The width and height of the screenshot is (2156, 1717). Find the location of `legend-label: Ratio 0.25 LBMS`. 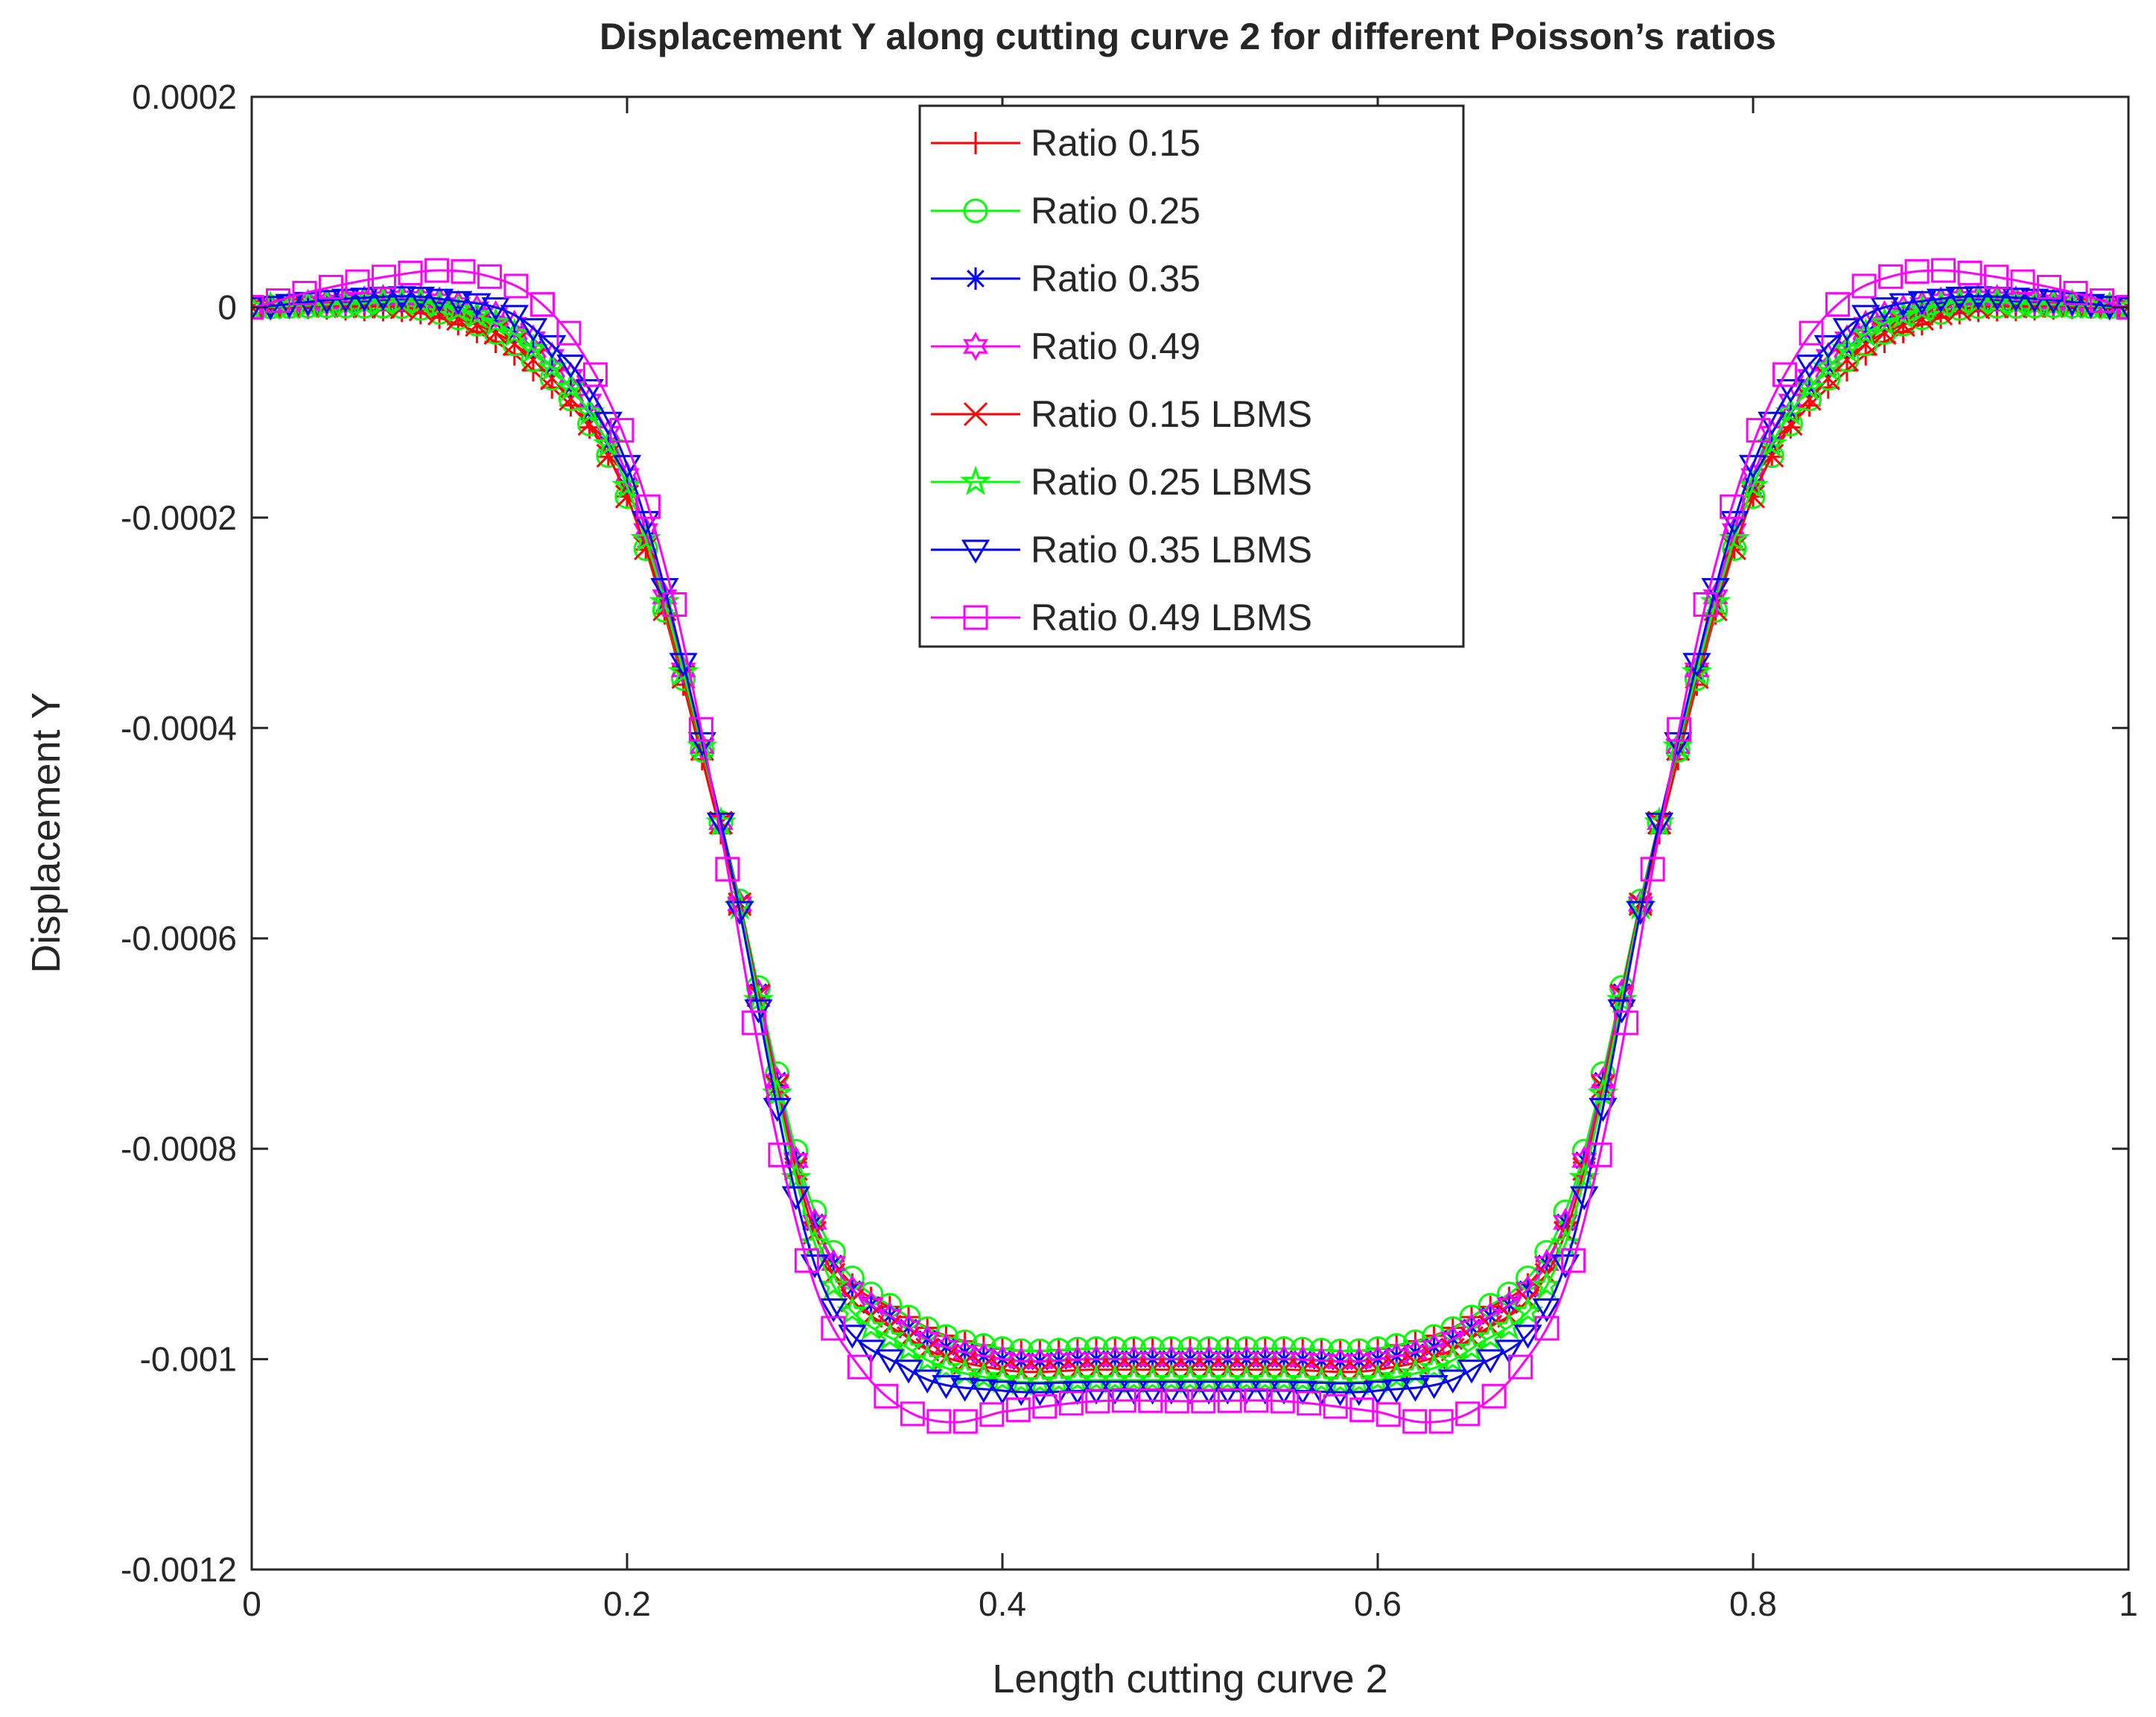

legend-label: Ratio 0.25 LBMS is located at coordinates (1171, 482).